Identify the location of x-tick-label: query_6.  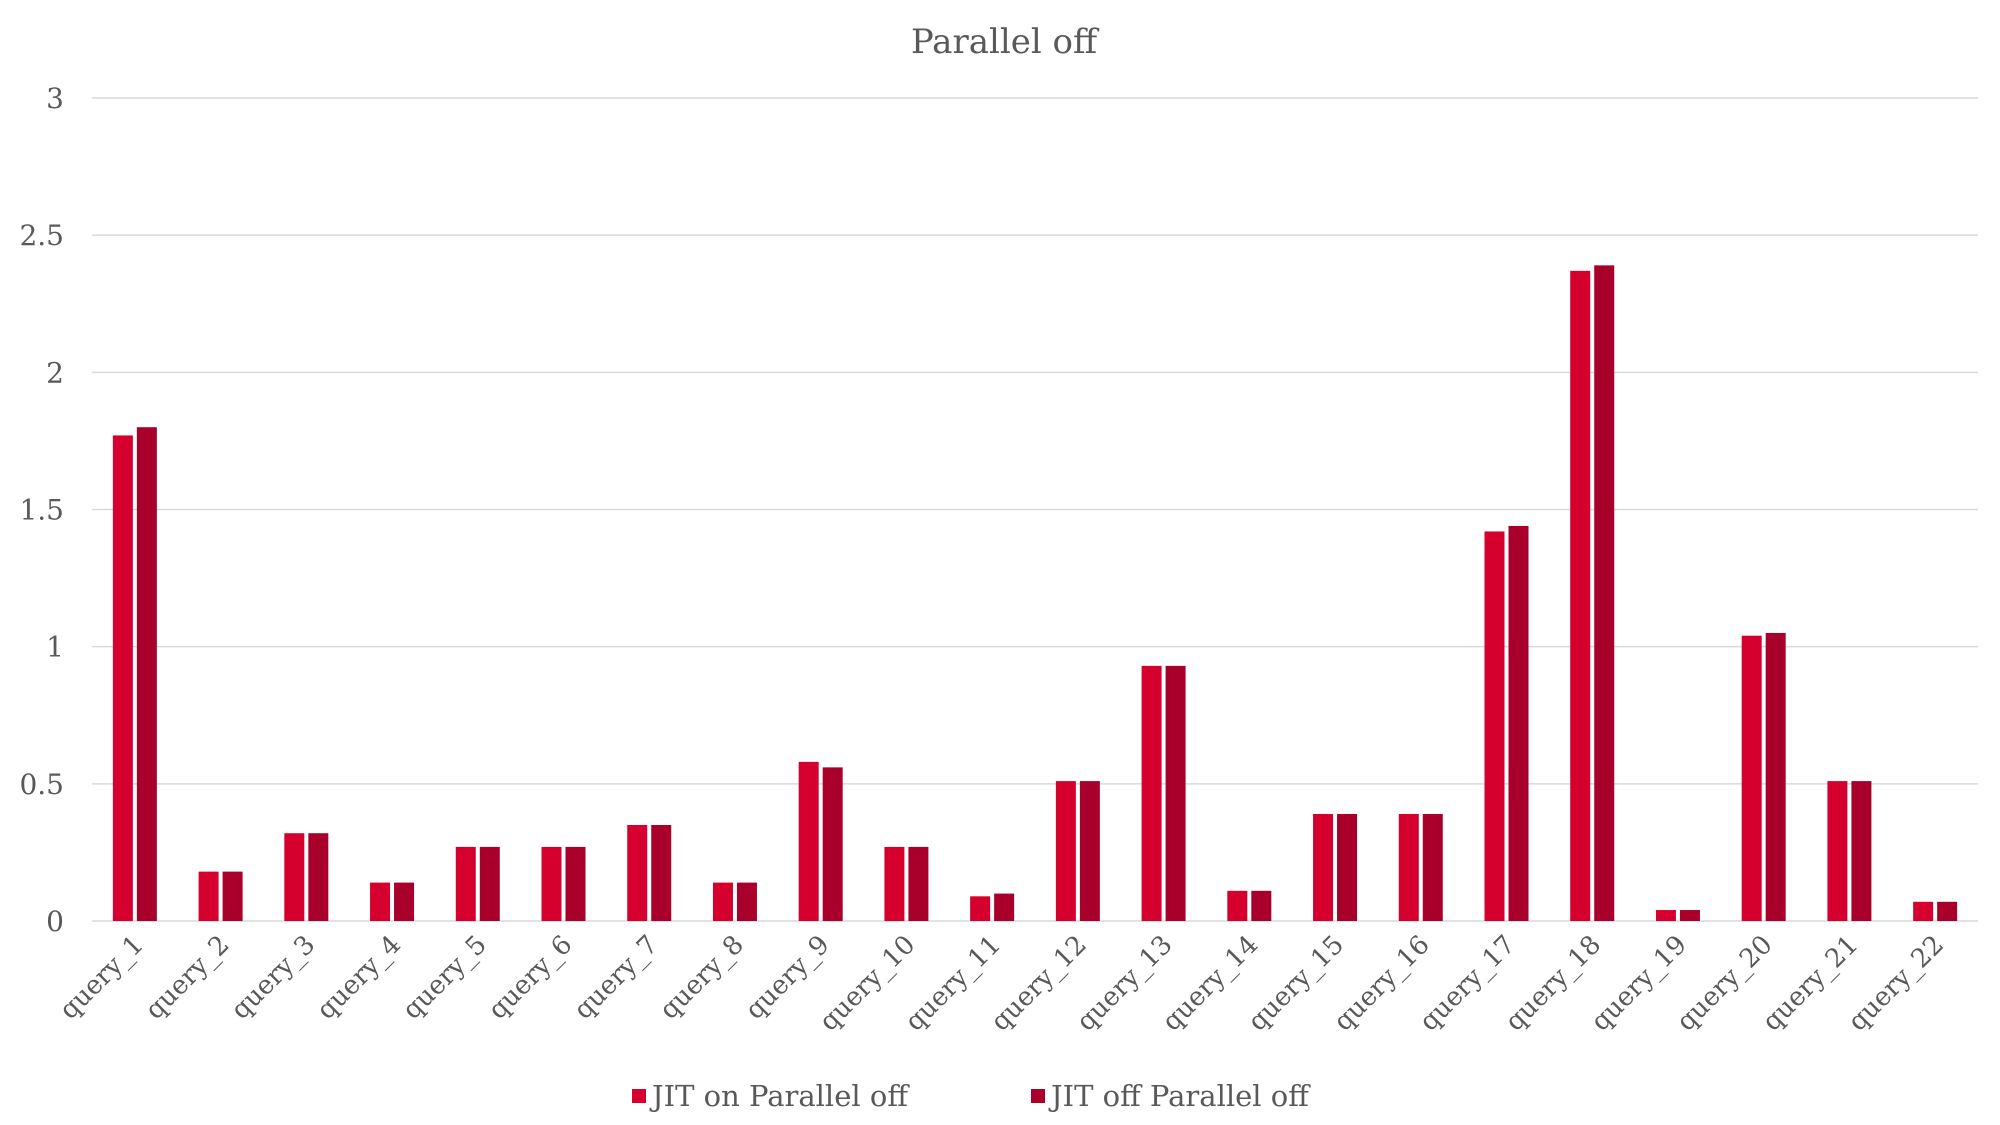
(531, 978).